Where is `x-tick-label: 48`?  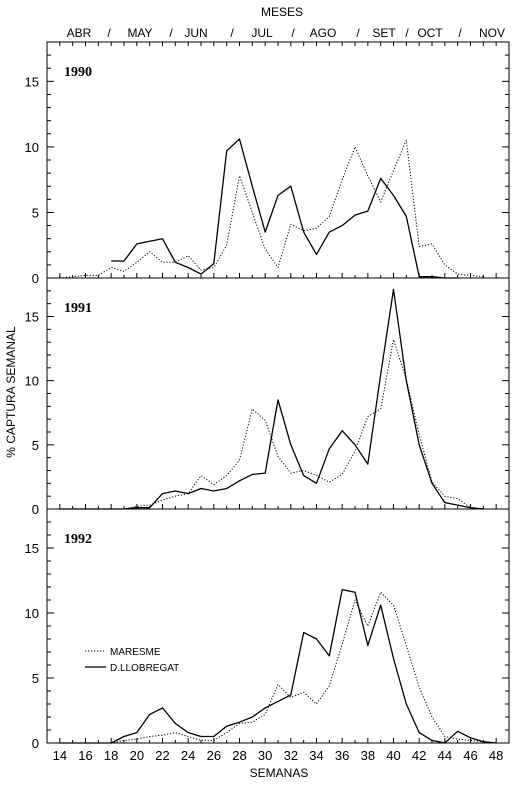 x-tick-label: 48 is located at coordinates (496, 755).